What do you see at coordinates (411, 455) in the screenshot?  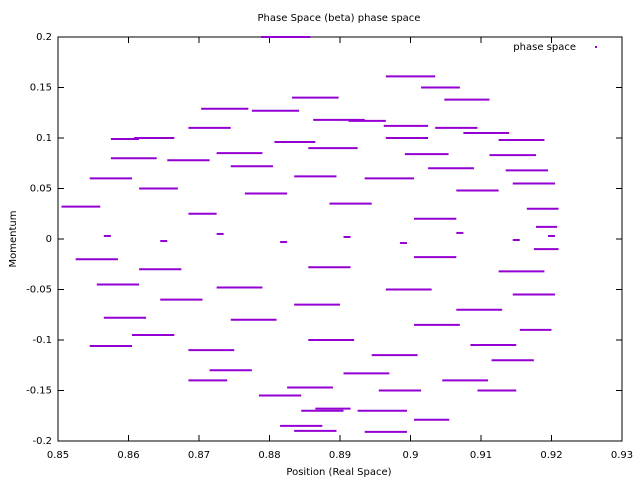 I see `x-tick-label: 0.9` at bounding box center [411, 455].